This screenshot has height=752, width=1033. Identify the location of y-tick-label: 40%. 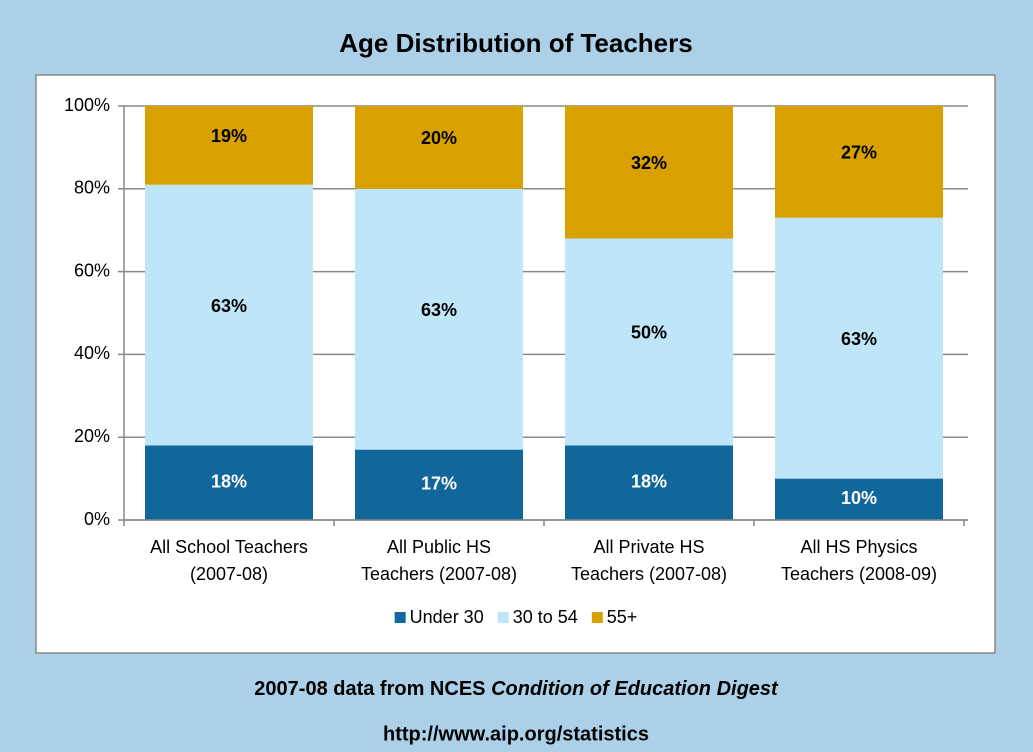
(92, 353).